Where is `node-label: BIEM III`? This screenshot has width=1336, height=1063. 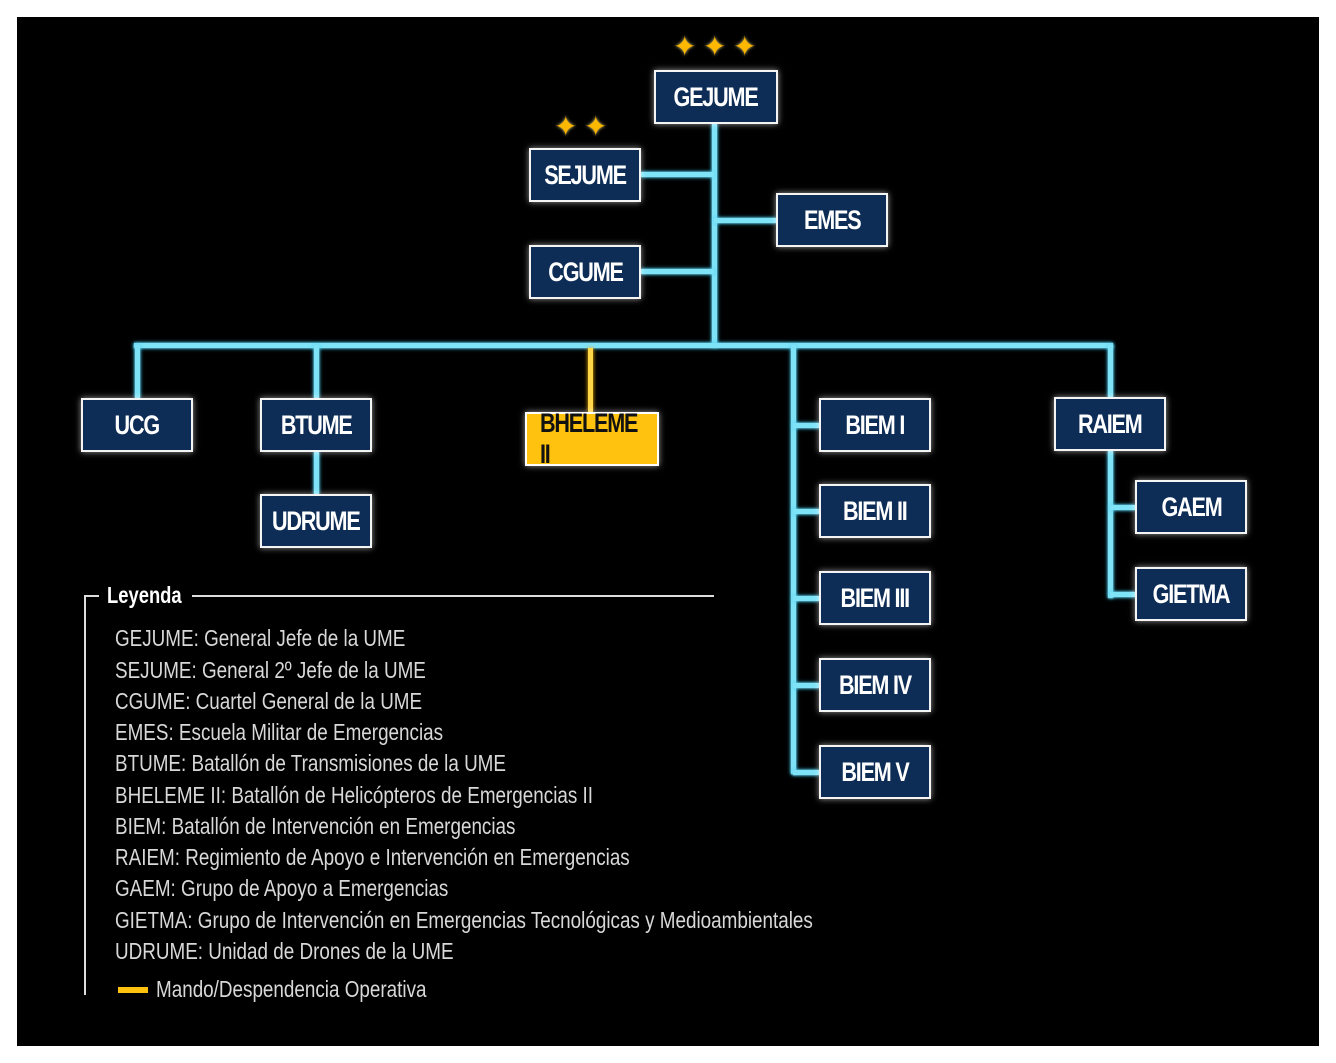
node-label: BIEM III is located at coordinates (875, 597).